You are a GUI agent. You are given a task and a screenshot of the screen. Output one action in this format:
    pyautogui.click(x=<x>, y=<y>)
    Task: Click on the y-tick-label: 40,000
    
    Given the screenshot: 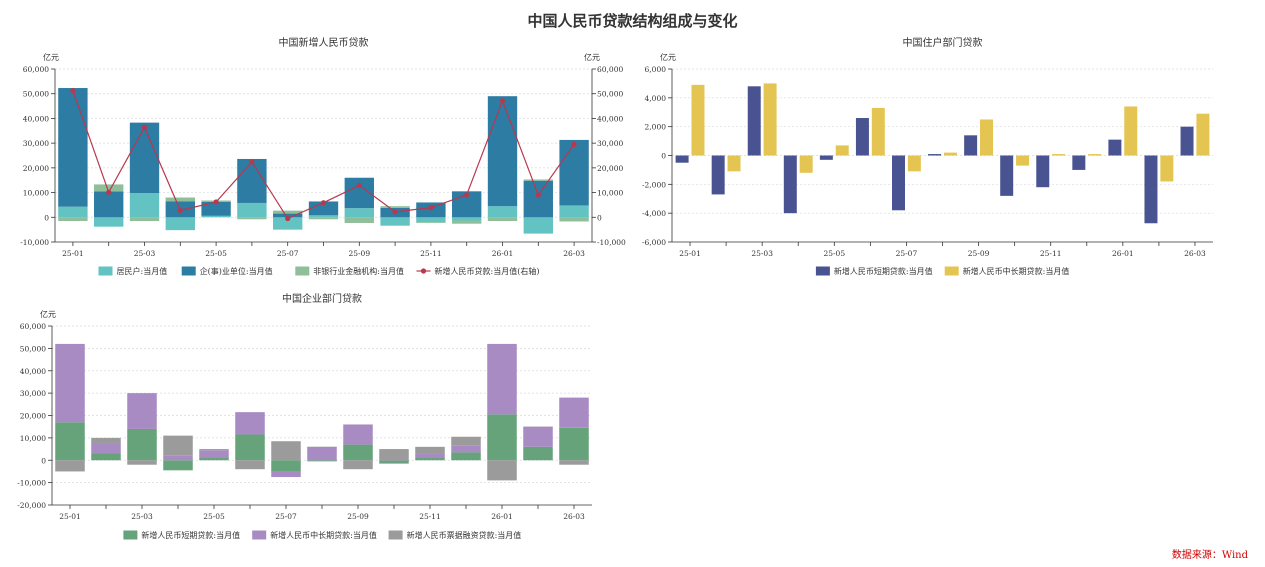 What is the action you would take?
    pyautogui.click(x=36, y=118)
    